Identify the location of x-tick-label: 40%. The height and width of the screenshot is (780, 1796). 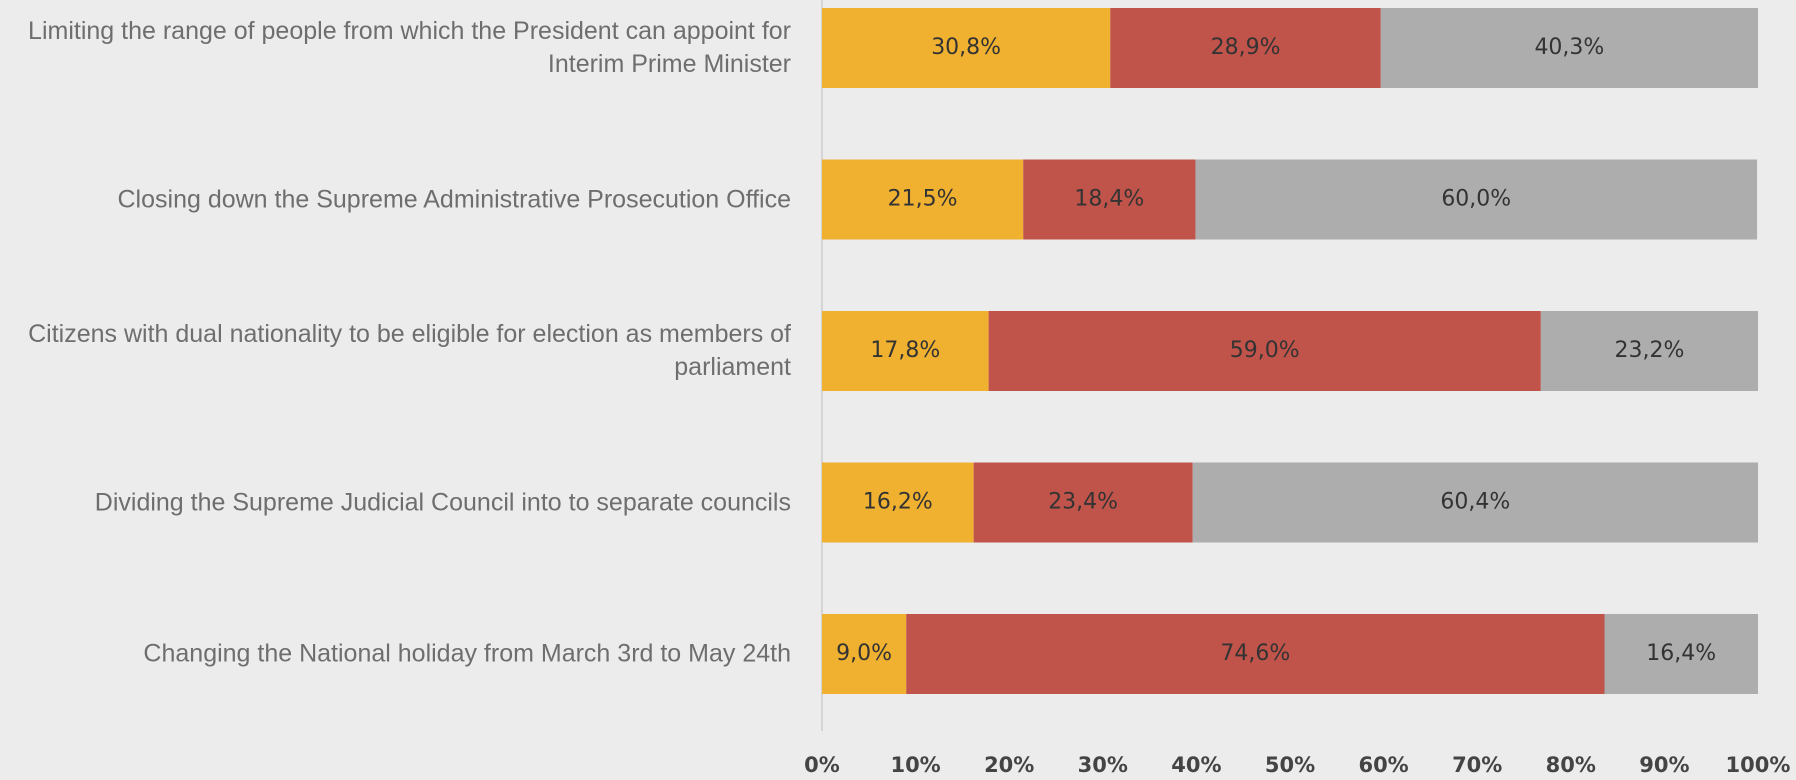
(1196, 765).